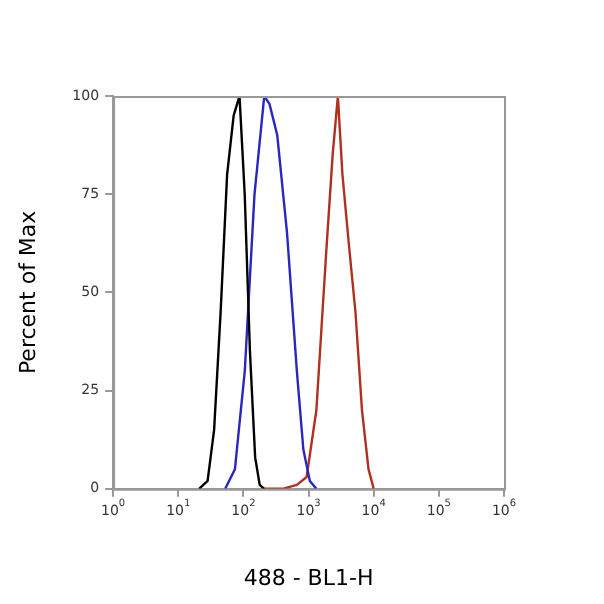 Image resolution: width=604 pixels, height=604 pixels. I want to click on y-axis-title: Percent of Max, so click(27, 292).